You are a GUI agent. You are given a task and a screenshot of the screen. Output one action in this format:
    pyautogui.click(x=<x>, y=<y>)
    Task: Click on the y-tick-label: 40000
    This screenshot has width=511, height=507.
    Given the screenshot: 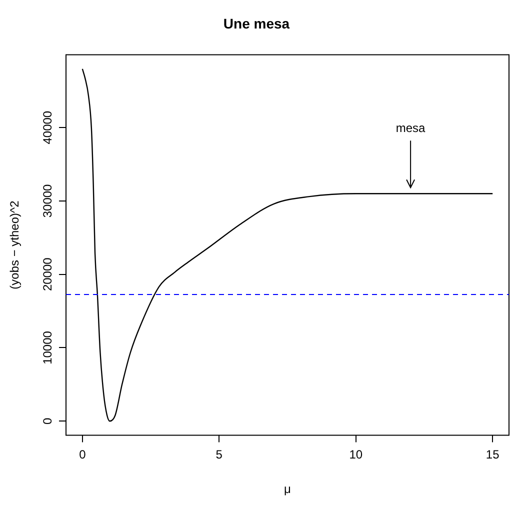 What is the action you would take?
    pyautogui.click(x=47, y=127)
    